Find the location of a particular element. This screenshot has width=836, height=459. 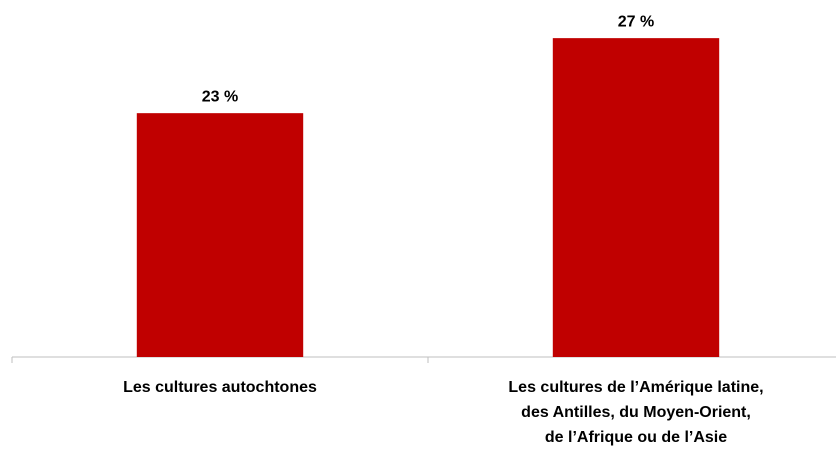

x-tick-label: Les cultures autochtones is located at coordinates (220, 387).